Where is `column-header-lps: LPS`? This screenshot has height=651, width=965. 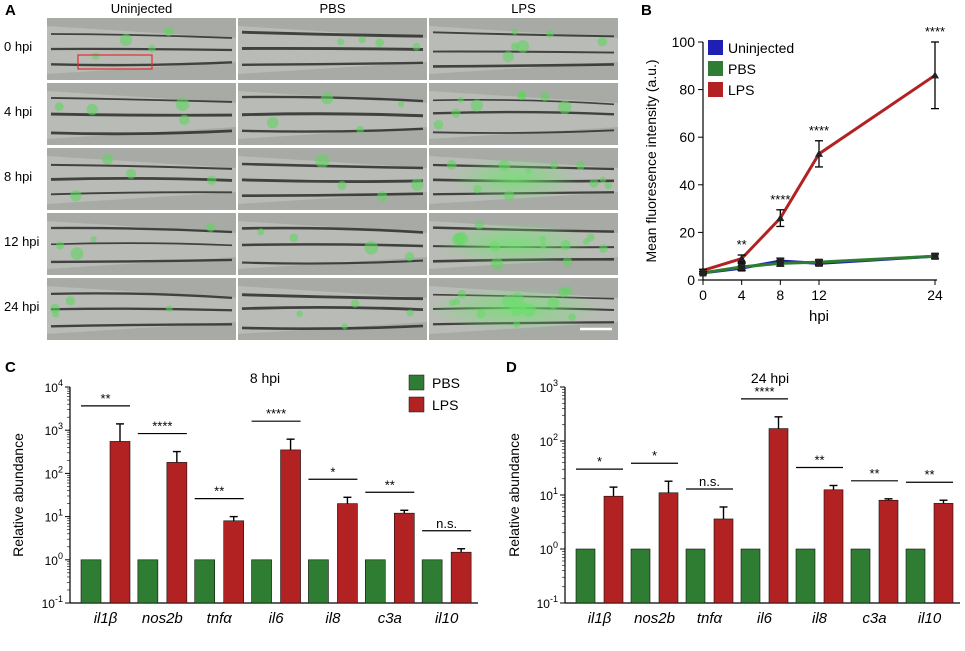
column-header-lps: LPS is located at coordinates (523, 8).